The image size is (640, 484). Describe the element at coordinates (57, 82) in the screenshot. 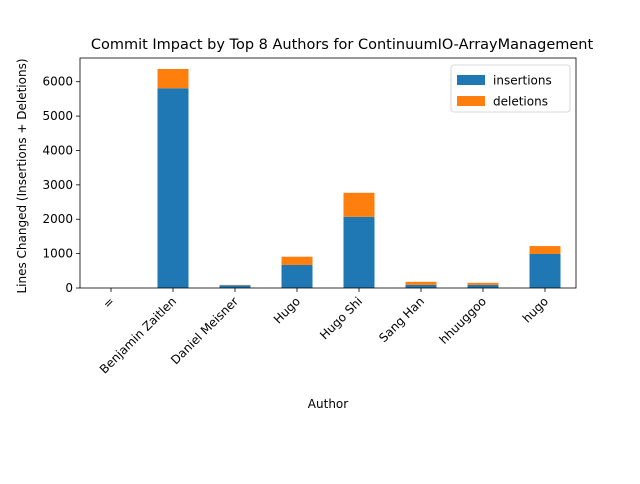

I see `y-tick-label: 6000` at that location.